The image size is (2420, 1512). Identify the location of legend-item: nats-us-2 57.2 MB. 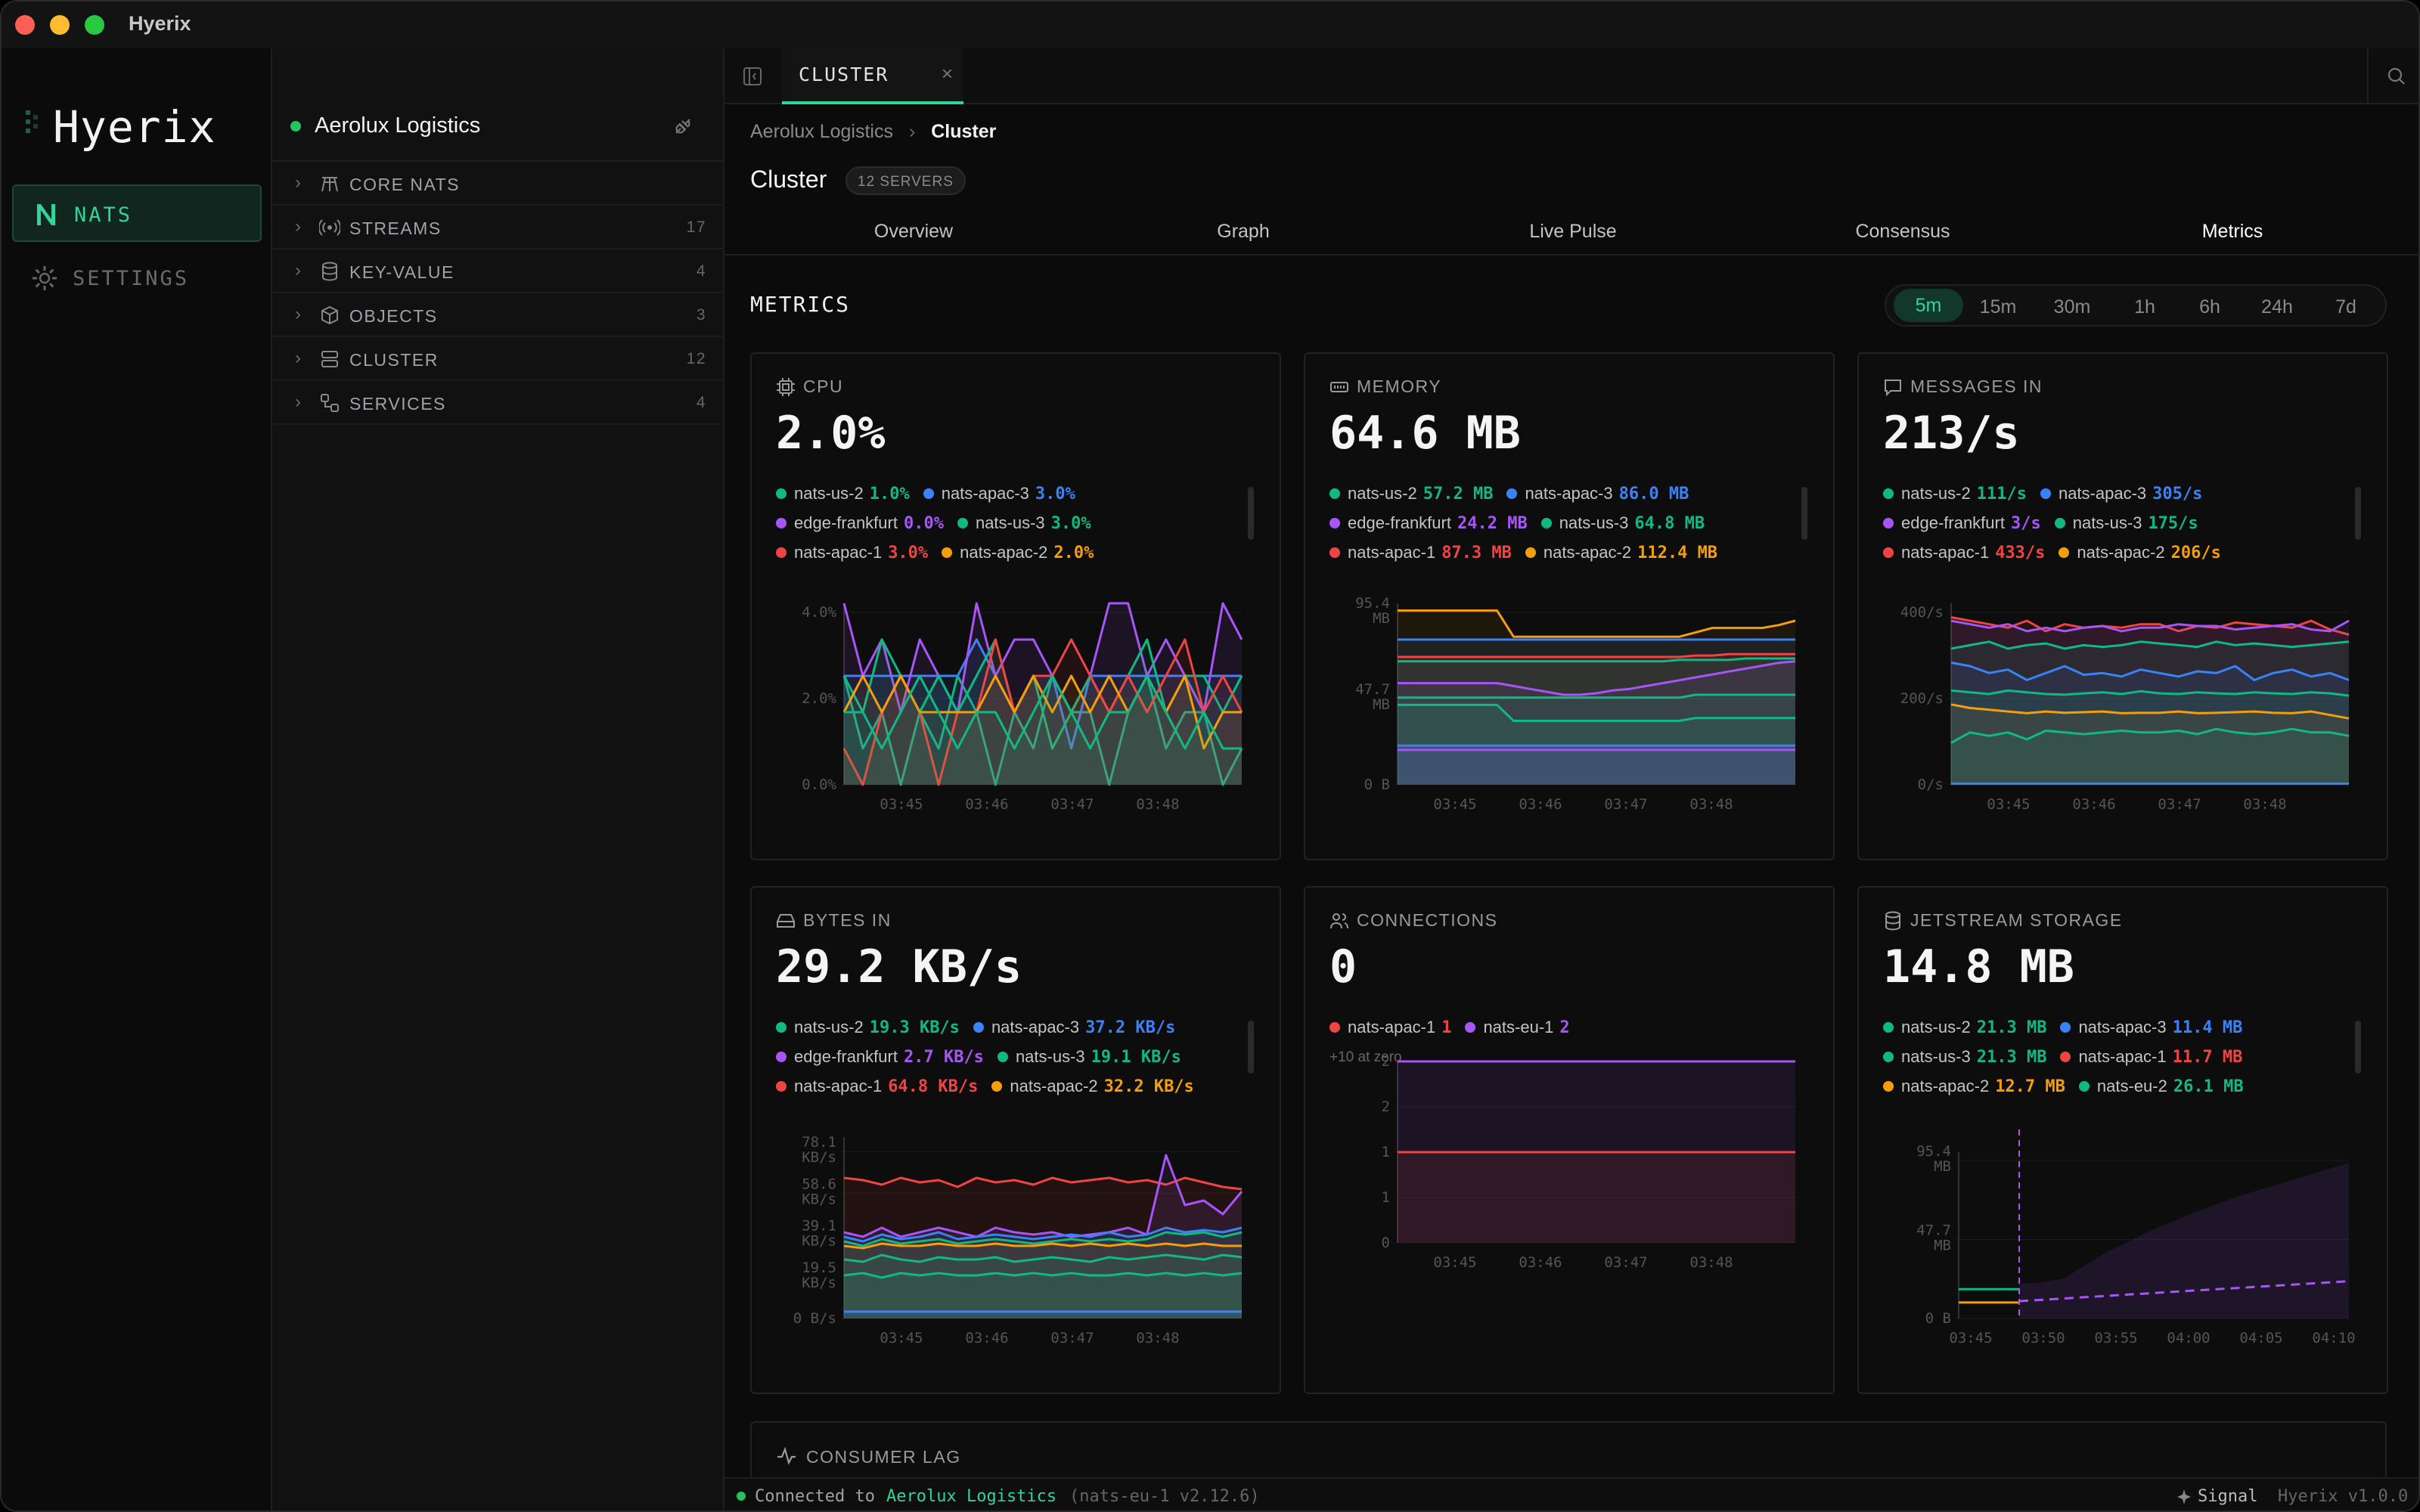
(1411, 494).